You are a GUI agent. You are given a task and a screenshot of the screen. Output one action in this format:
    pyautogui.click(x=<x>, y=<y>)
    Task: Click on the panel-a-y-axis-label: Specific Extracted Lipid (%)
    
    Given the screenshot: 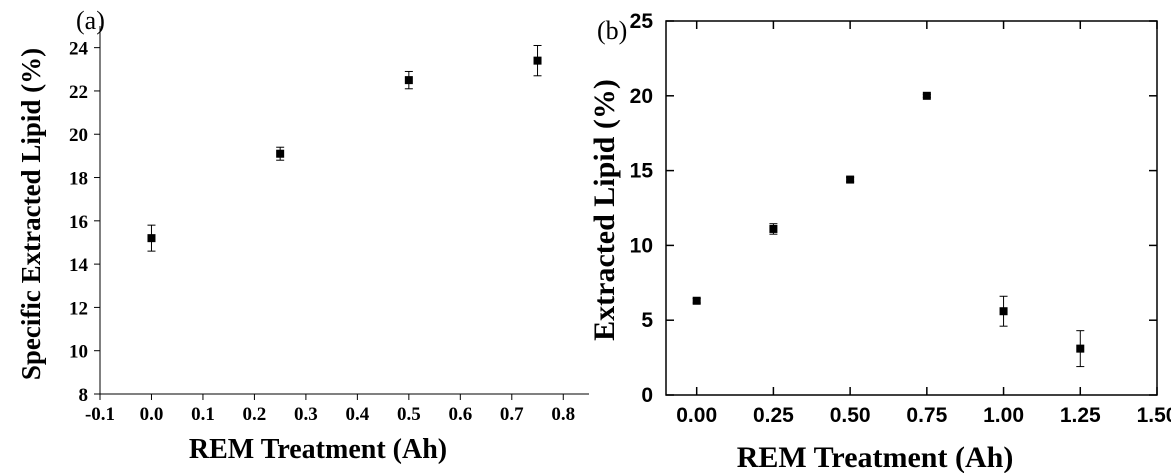 What is the action you would take?
    pyautogui.click(x=31, y=214)
    